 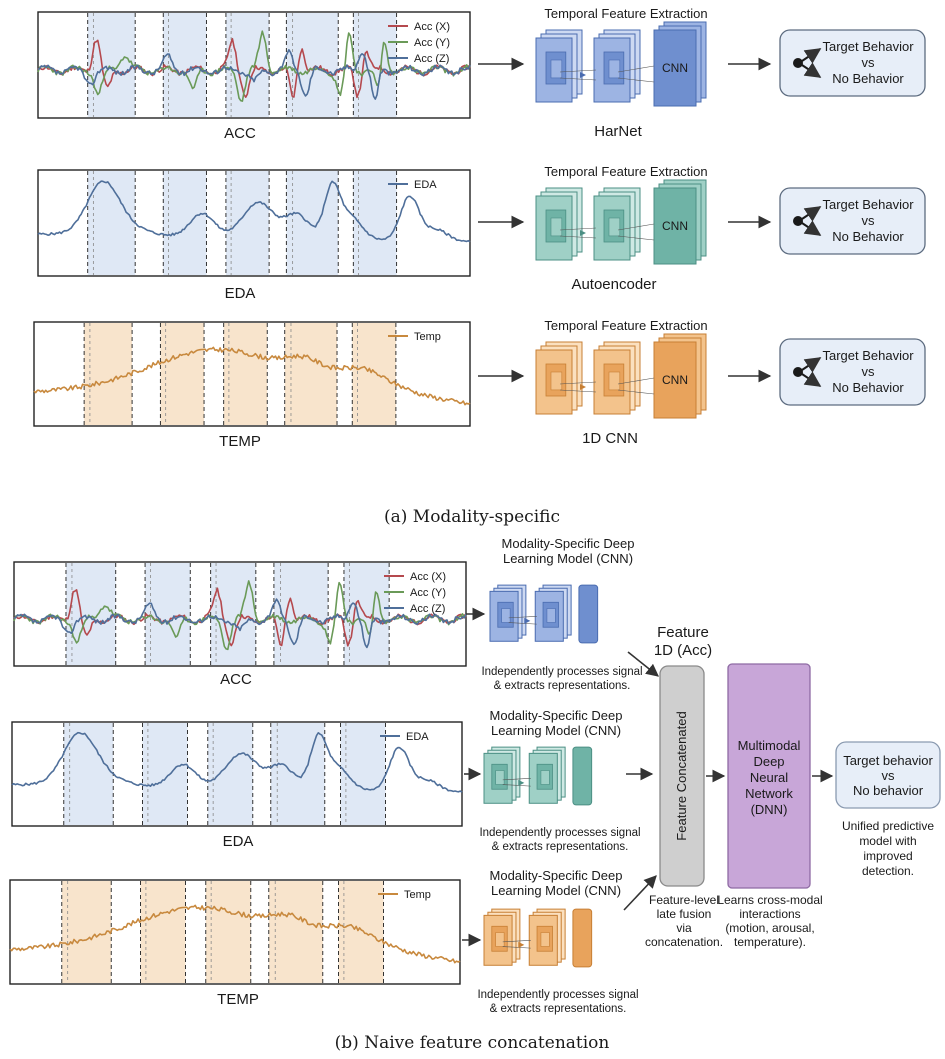 What do you see at coordinates (431, 59) in the screenshot?
I see `legend-label: Acc (Z)` at bounding box center [431, 59].